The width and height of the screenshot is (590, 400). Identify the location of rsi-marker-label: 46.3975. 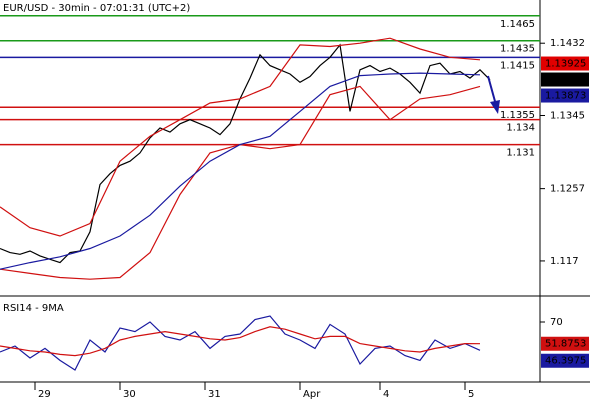
(565, 361).